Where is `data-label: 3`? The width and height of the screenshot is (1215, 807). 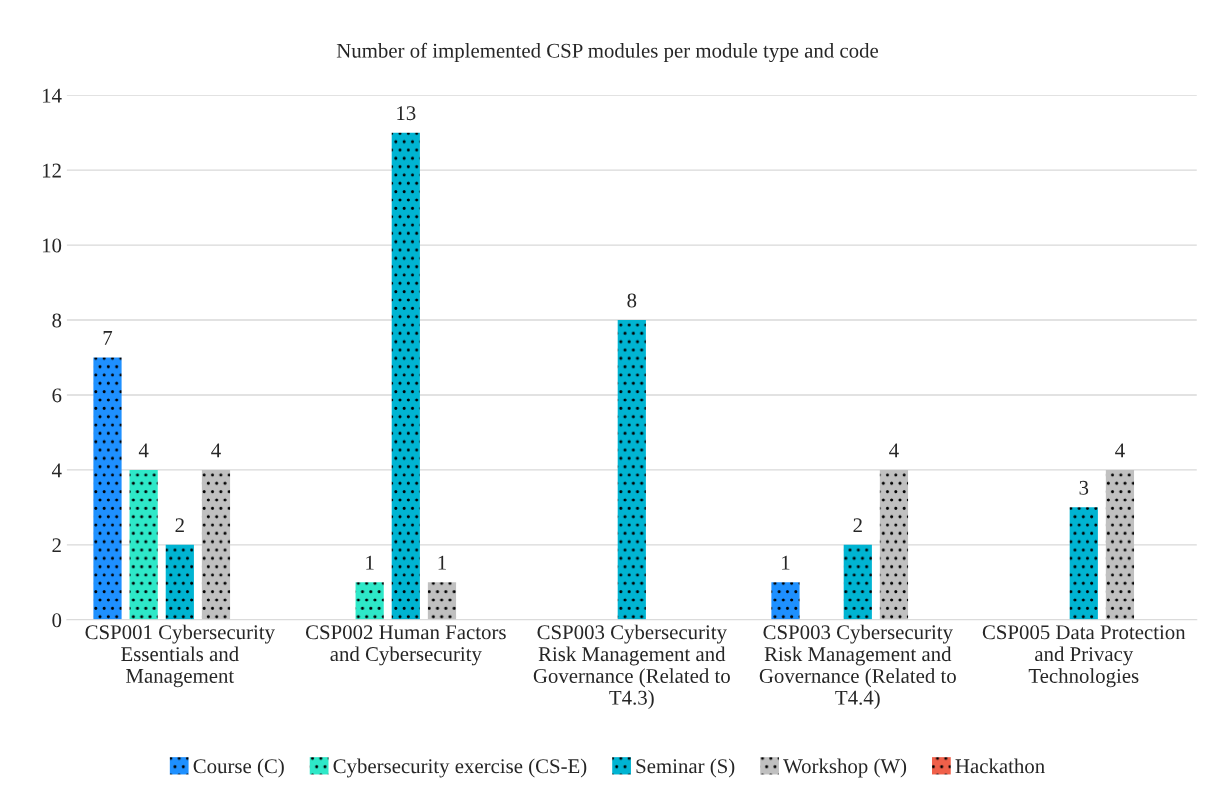 data-label: 3 is located at coordinates (1084, 487).